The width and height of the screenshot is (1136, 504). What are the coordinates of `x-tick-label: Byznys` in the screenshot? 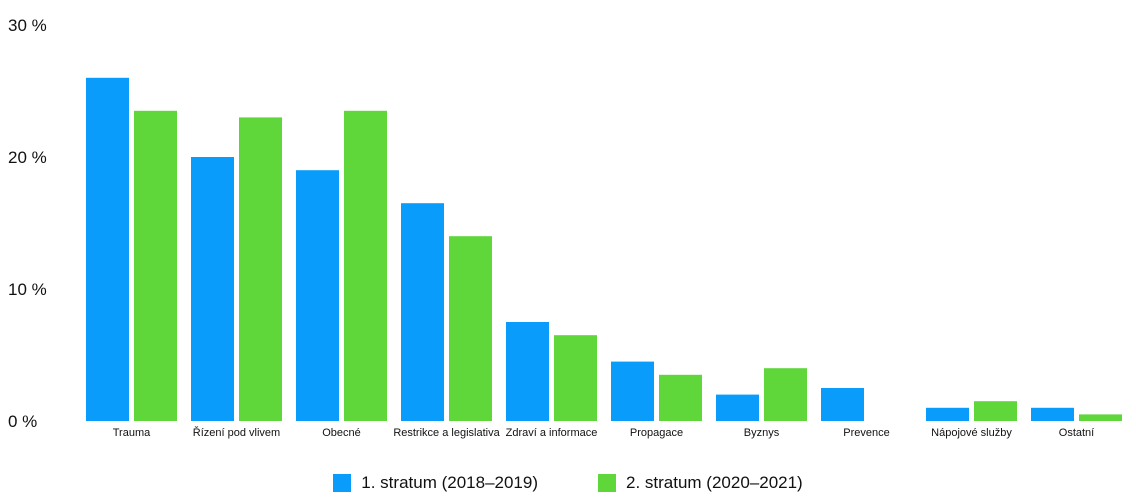 It's located at (762, 433).